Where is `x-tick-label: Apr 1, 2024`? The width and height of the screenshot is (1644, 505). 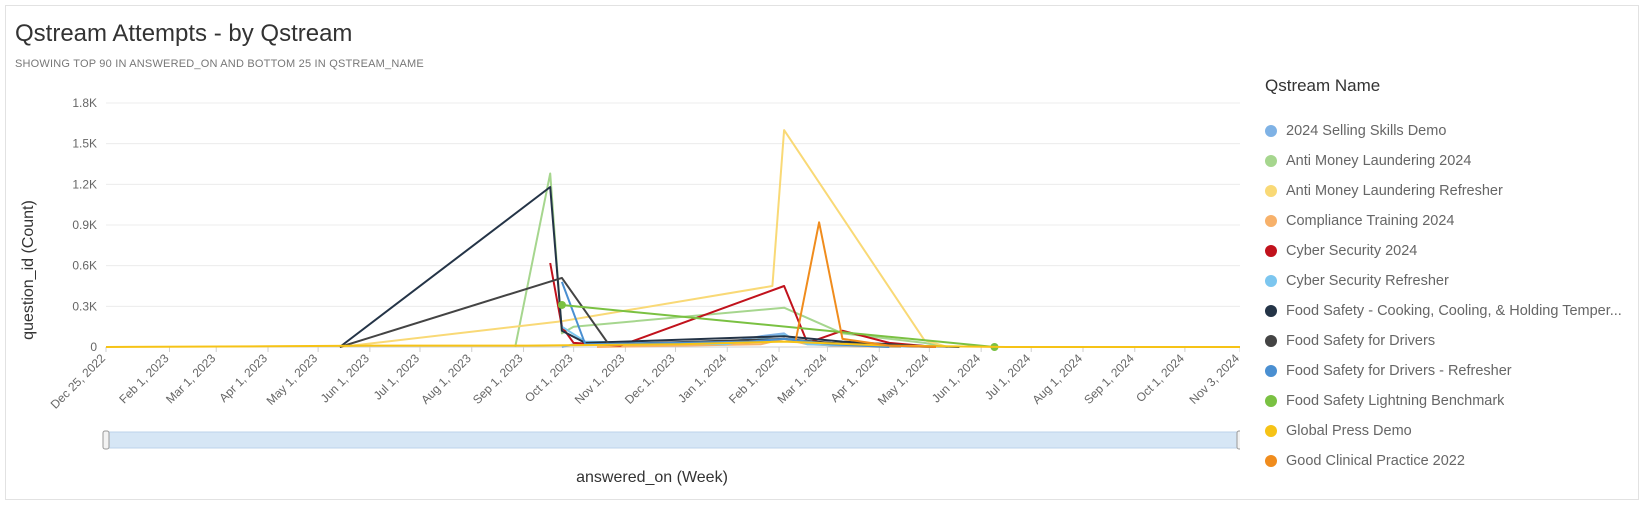 x-tick-label: Apr 1, 2024 is located at coordinates (855, 378).